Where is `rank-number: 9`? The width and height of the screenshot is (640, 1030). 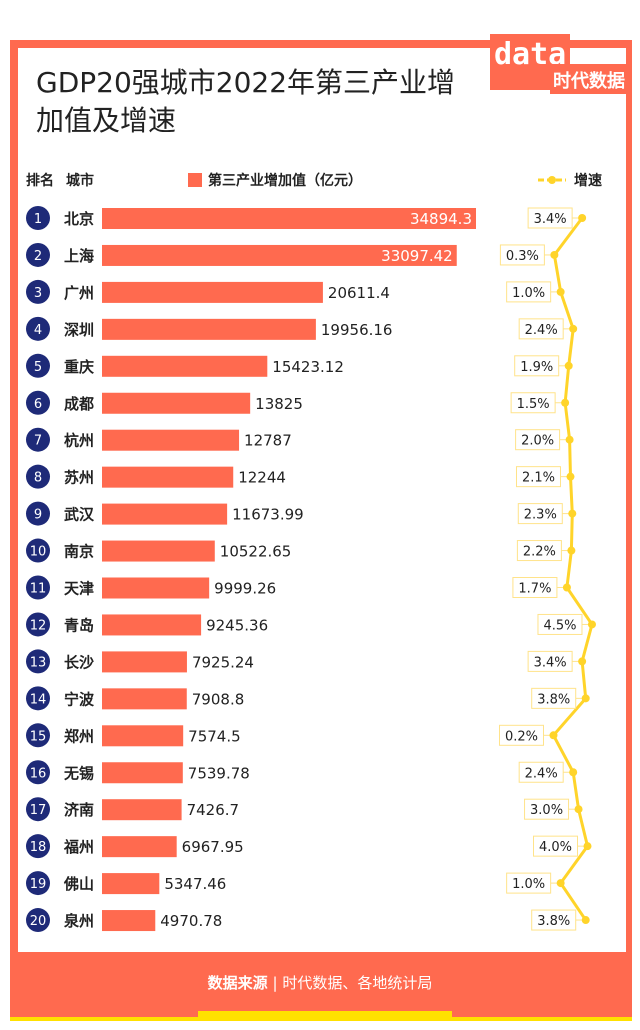 rank-number: 9 is located at coordinates (38, 515).